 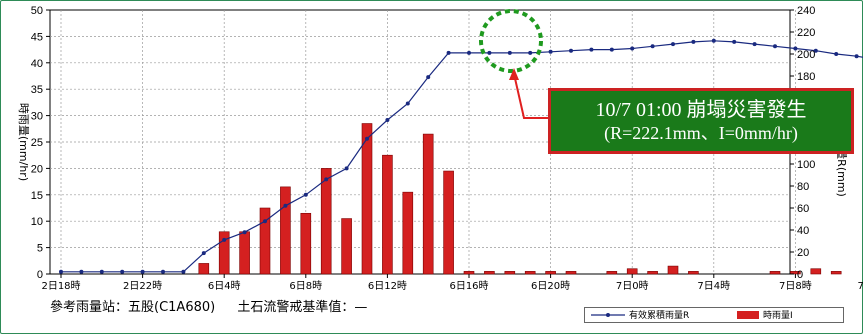 I want to click on right-tick-label: 100, so click(x=806, y=165).